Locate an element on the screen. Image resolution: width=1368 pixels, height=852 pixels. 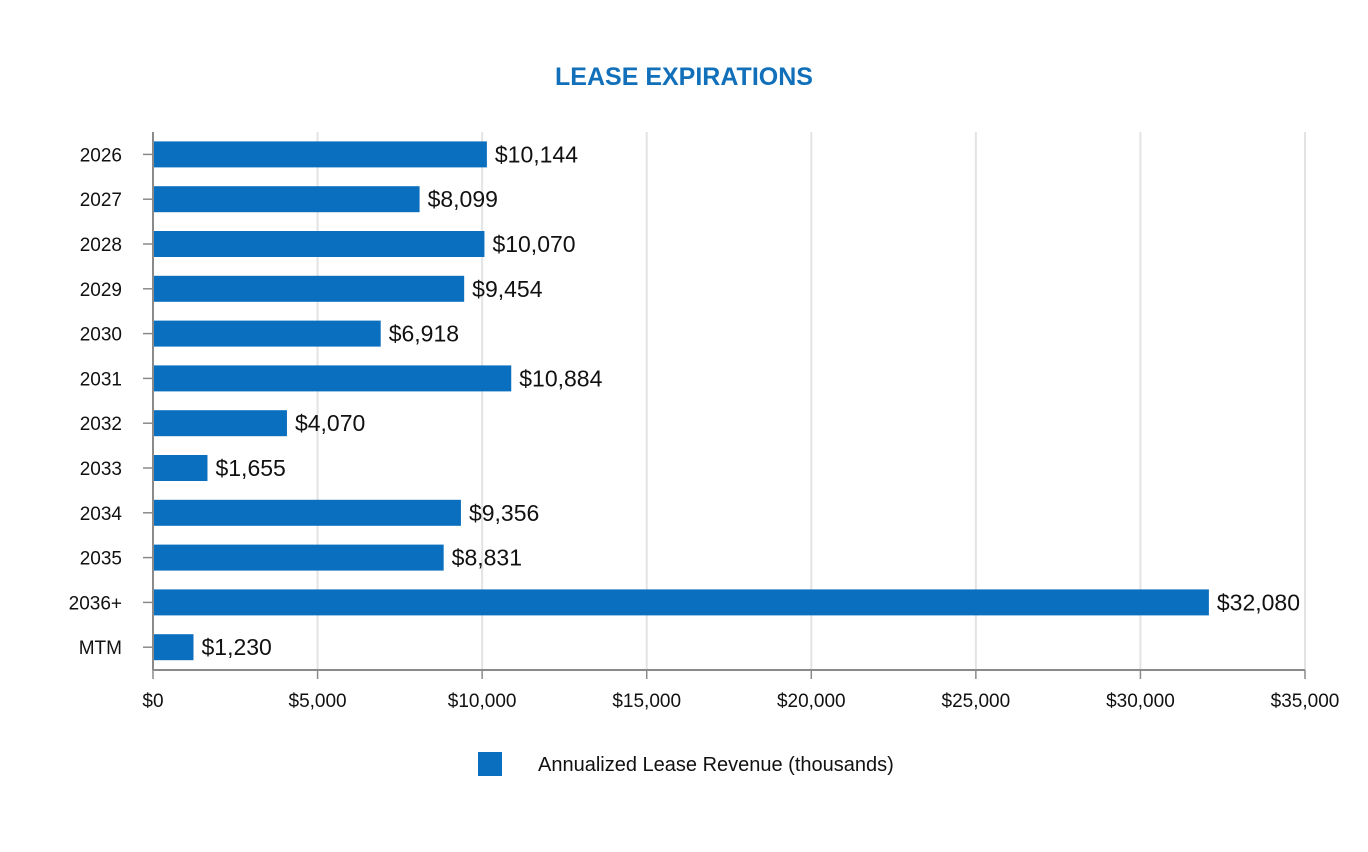
data-label-2028: $10,070 is located at coordinates (533, 244).